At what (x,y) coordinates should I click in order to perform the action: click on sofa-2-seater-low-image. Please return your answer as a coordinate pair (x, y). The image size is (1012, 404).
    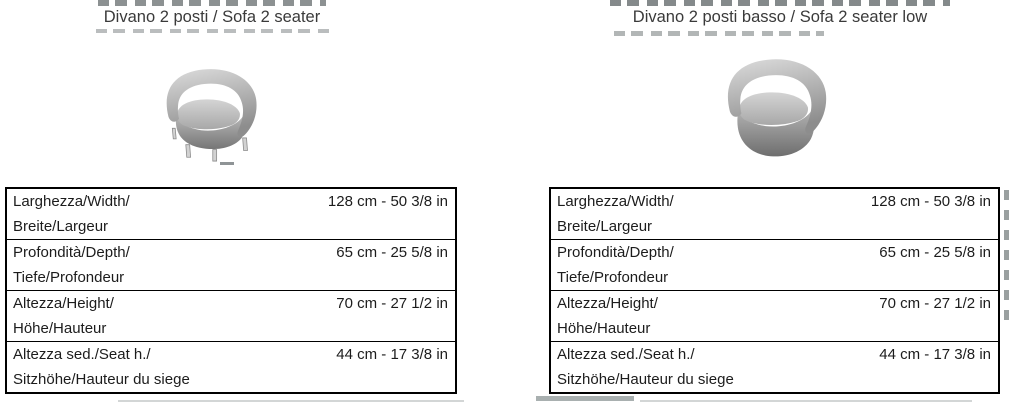
    Looking at the image, I should click on (772, 105).